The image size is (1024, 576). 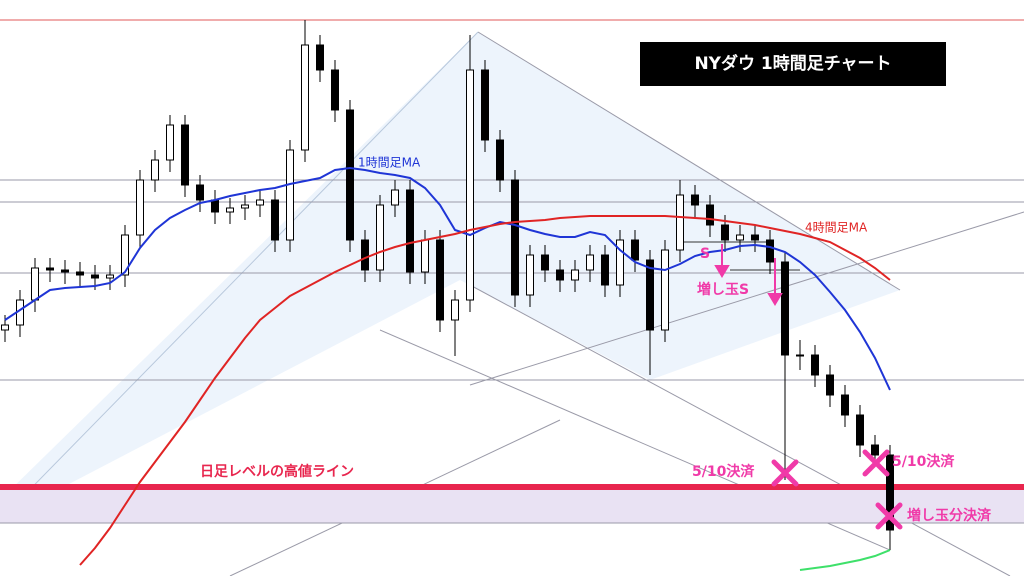 I want to click on ma-line, so click(x=845, y=560).